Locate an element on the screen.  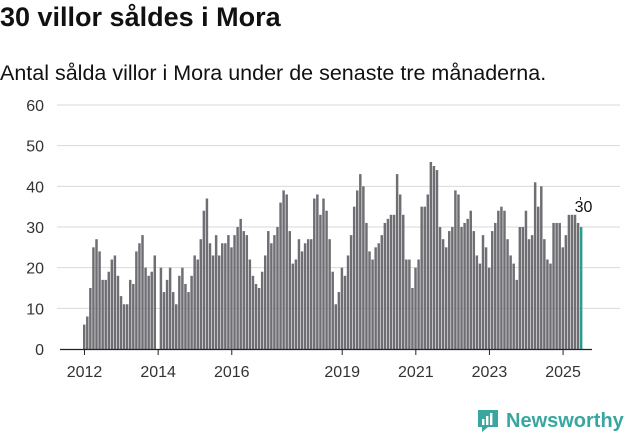
y-tick-label: 50 is located at coordinates (35, 147).